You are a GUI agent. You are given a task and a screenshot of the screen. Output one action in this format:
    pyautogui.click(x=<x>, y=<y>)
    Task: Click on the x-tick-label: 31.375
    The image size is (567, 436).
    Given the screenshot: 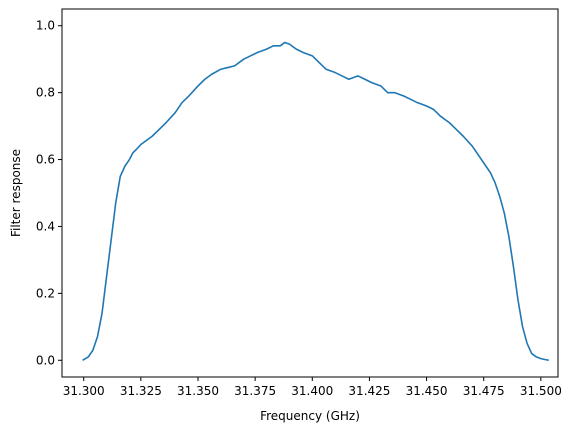 What is the action you would take?
    pyautogui.click(x=255, y=391)
    